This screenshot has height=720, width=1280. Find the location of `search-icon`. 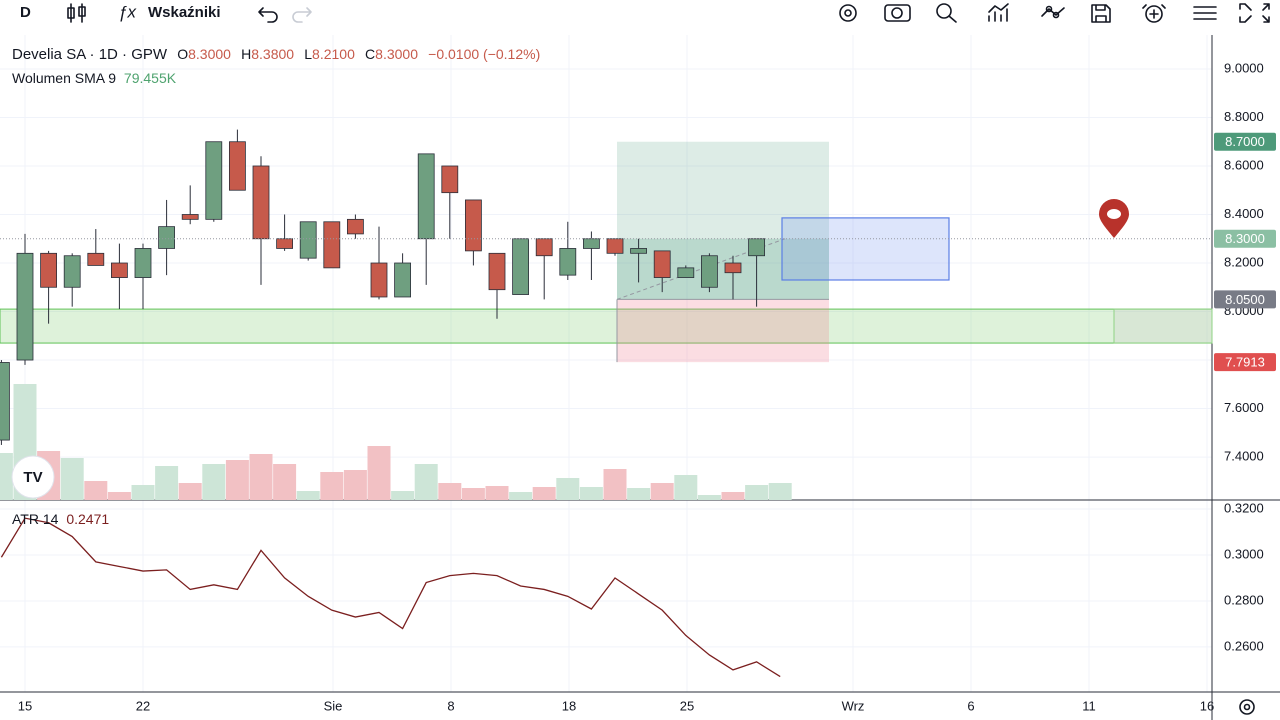

search-icon is located at coordinates (944, 11).